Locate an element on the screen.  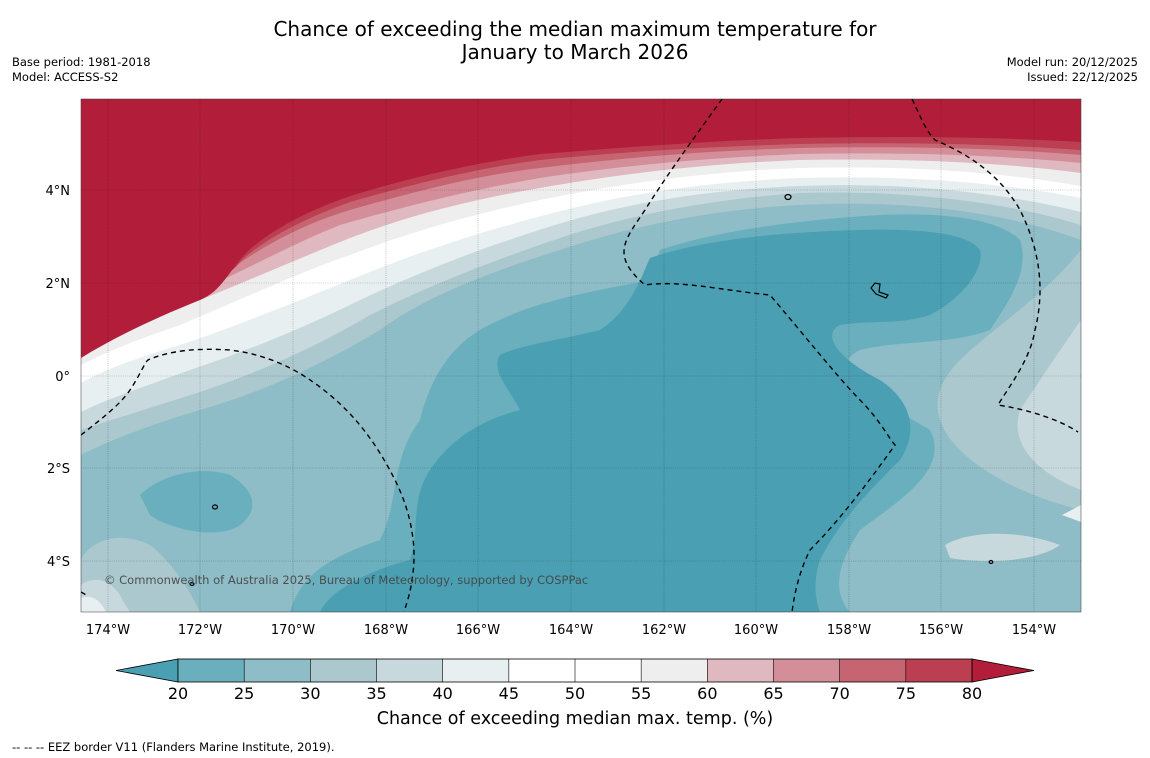
model-run: Model run: 20/12/2025 is located at coordinates (1072, 62).